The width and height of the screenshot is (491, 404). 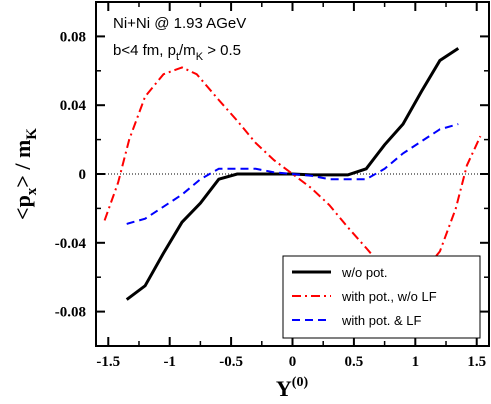 I want to click on annotation-cuts: b<4 fm, pt/mK > 0.5, so click(x=177, y=52).